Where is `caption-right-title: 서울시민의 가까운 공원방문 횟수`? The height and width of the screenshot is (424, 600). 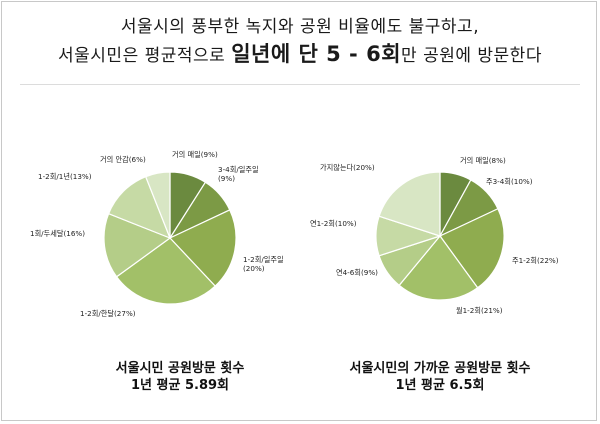 caption-right-title: 서울시민의 가까운 공원방문 횟수 is located at coordinates (440, 368).